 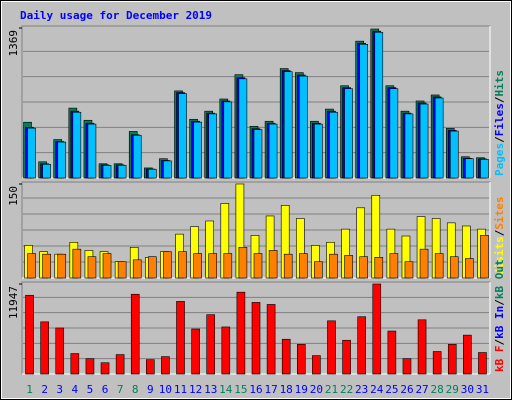 What do you see at coordinates (13, 196) in the screenshot?
I see `y-tick-label: 150` at bounding box center [13, 196].